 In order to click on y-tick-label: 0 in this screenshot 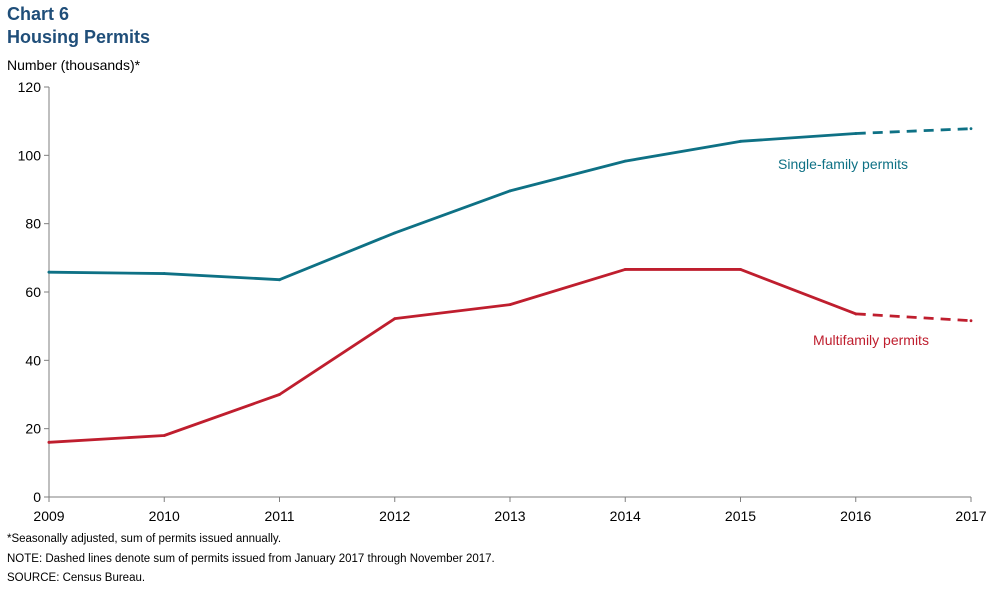, I will do `click(37, 497)`.